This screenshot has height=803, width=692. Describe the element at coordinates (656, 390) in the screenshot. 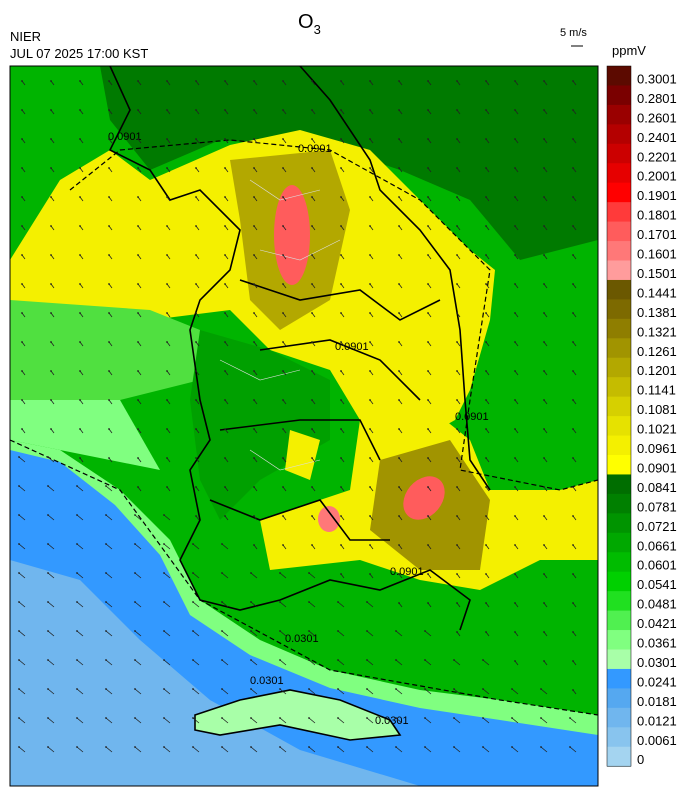

I see `colorbar-label: 0.1141` at that location.